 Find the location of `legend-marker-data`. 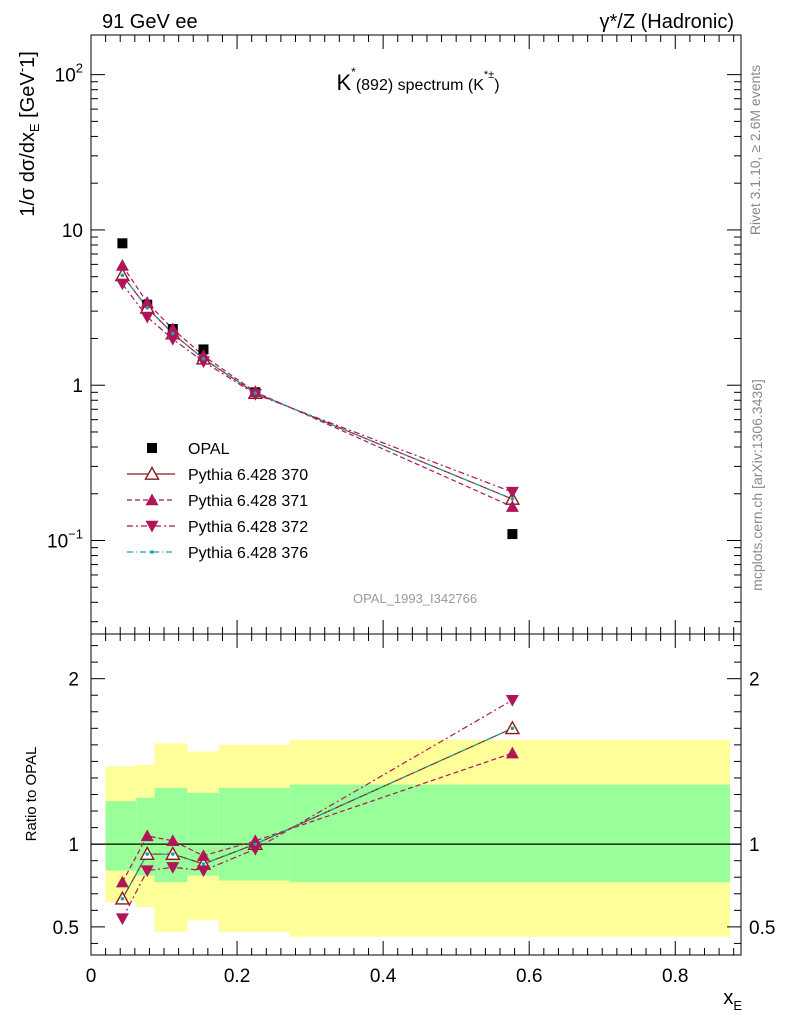

legend-marker-data is located at coordinates (152, 448).